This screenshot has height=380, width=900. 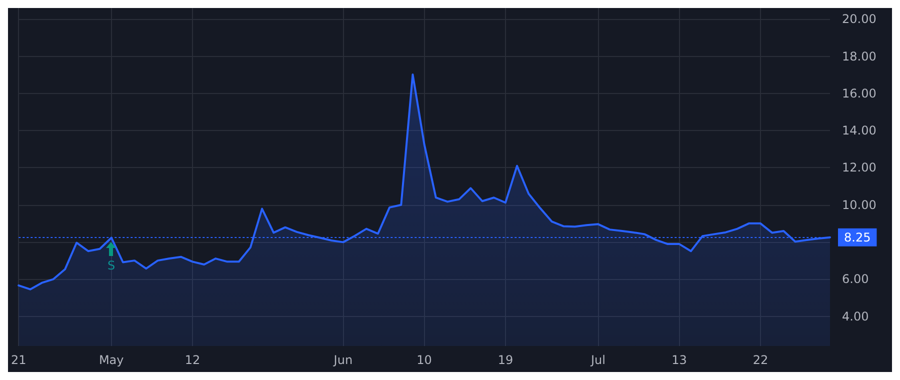 I want to click on x-tick-label: 12, so click(x=192, y=360).